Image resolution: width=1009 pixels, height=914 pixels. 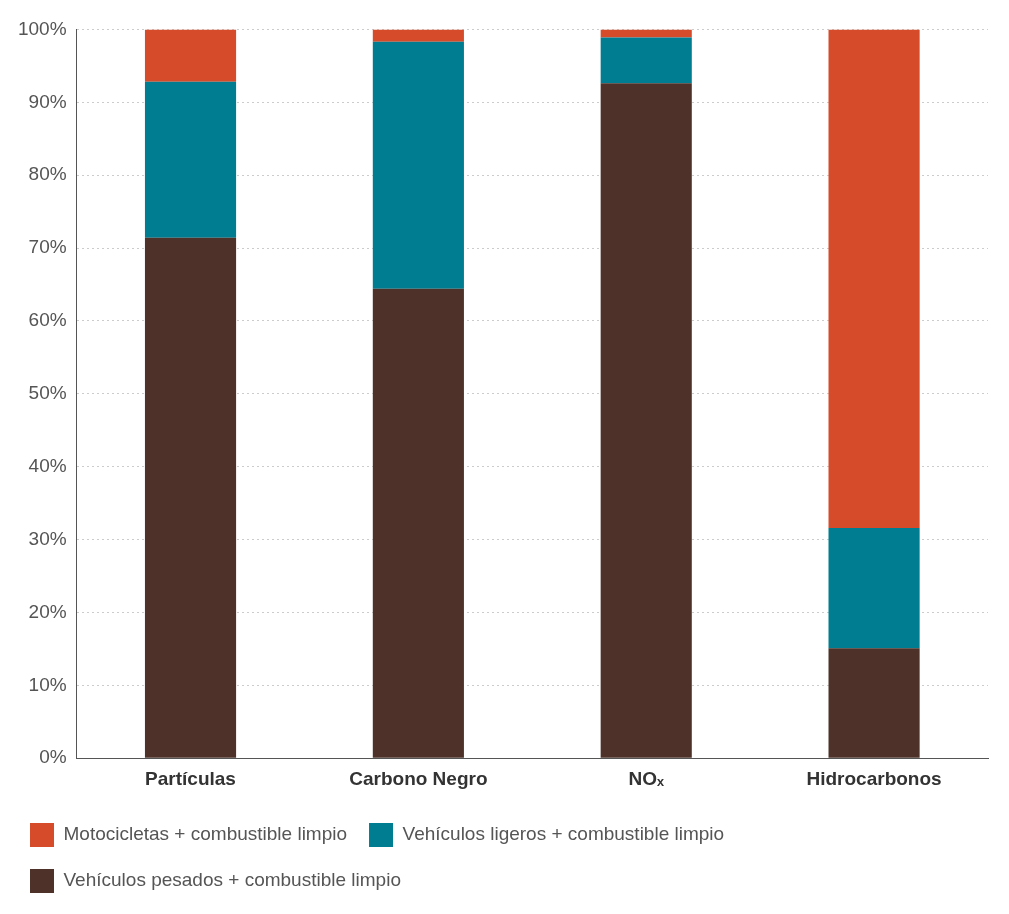 I want to click on y-tick-label: 100%, so click(x=42, y=28).